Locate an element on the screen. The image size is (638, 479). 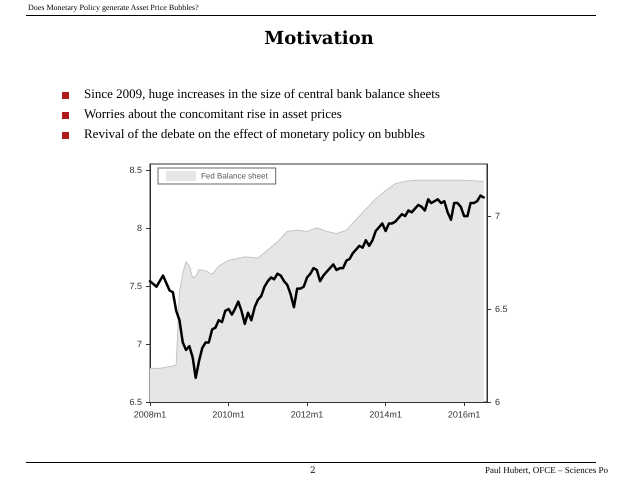
x-tick-label: 2012m1 is located at coordinates (307, 415).